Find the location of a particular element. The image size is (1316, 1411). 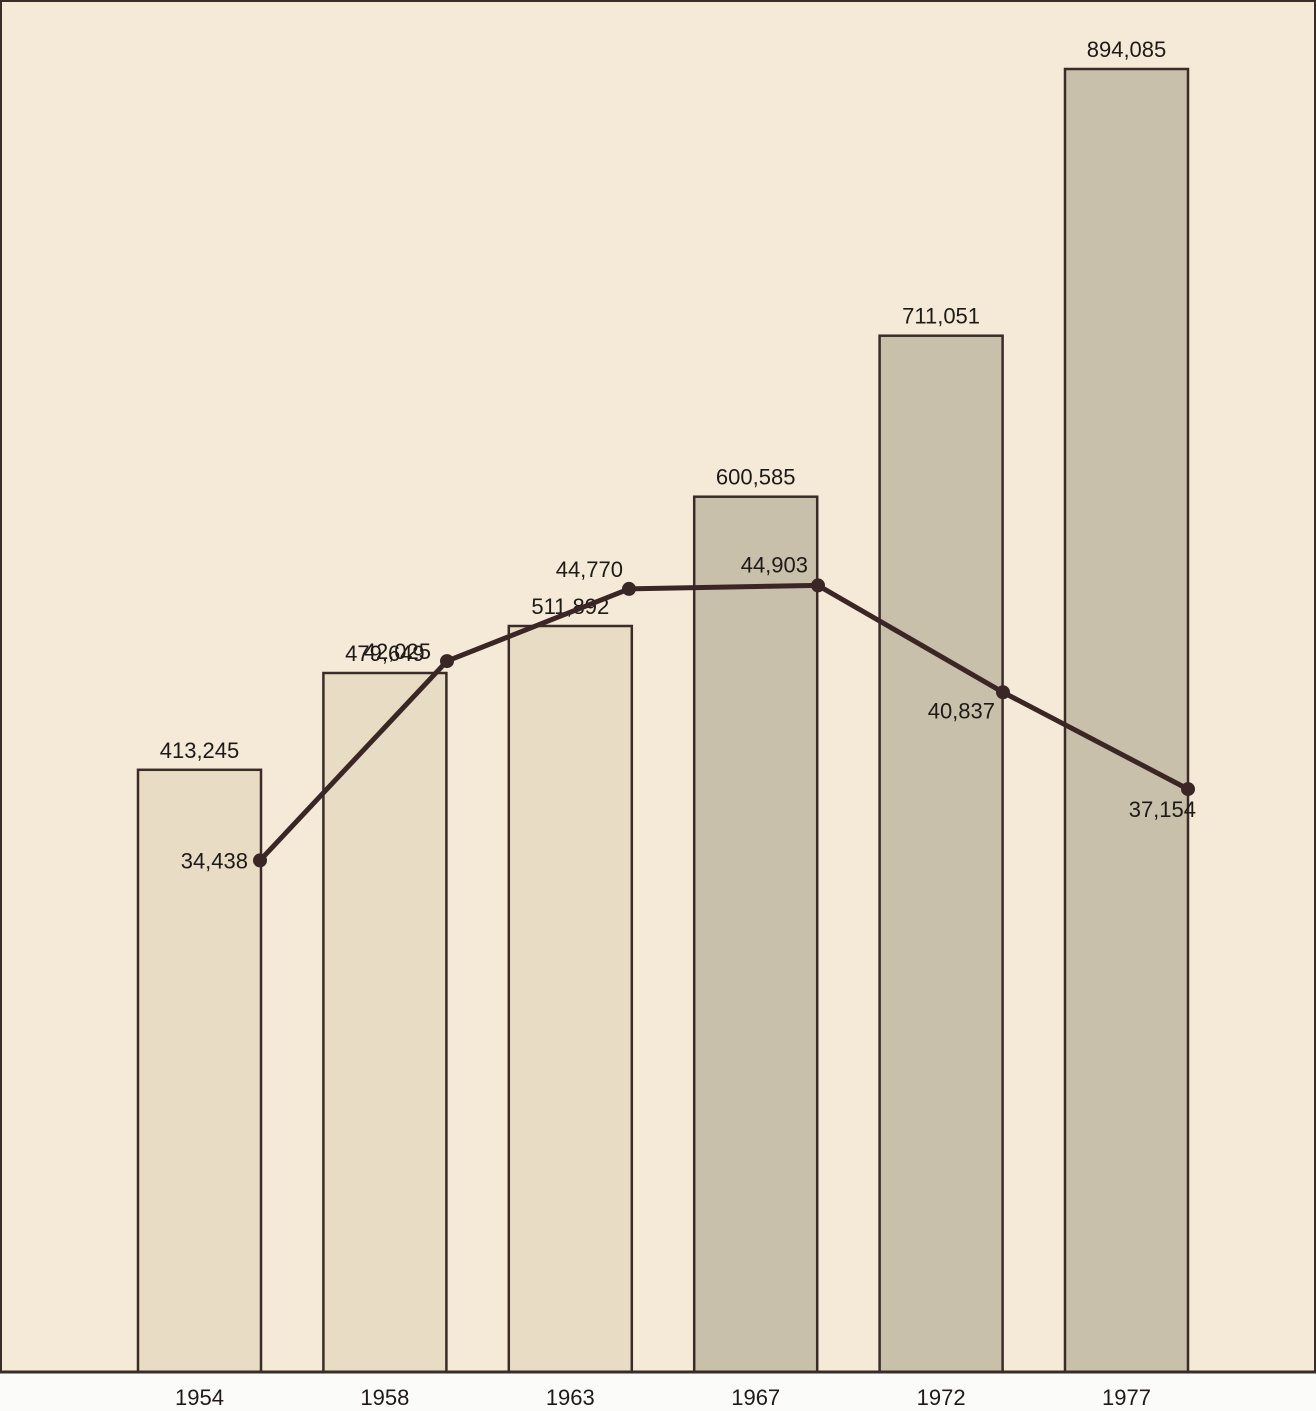

line-point-1977 is located at coordinates (1188, 789).